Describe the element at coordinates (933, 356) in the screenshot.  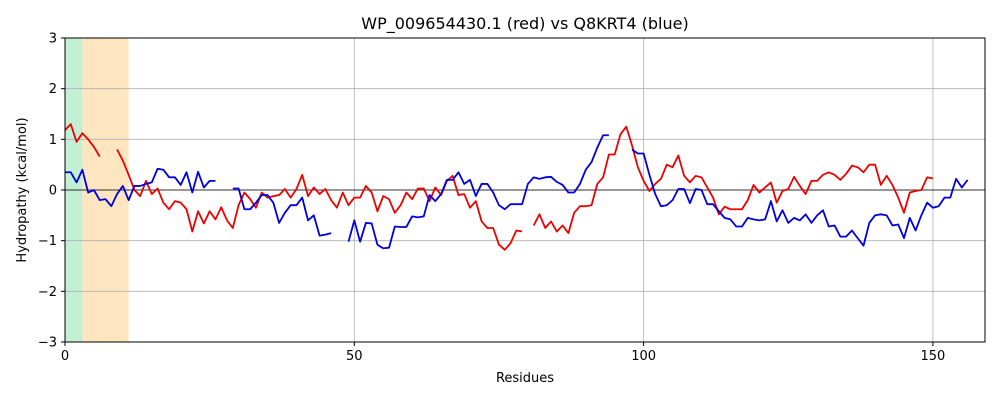
I see `x-tick-label: 150` at that location.